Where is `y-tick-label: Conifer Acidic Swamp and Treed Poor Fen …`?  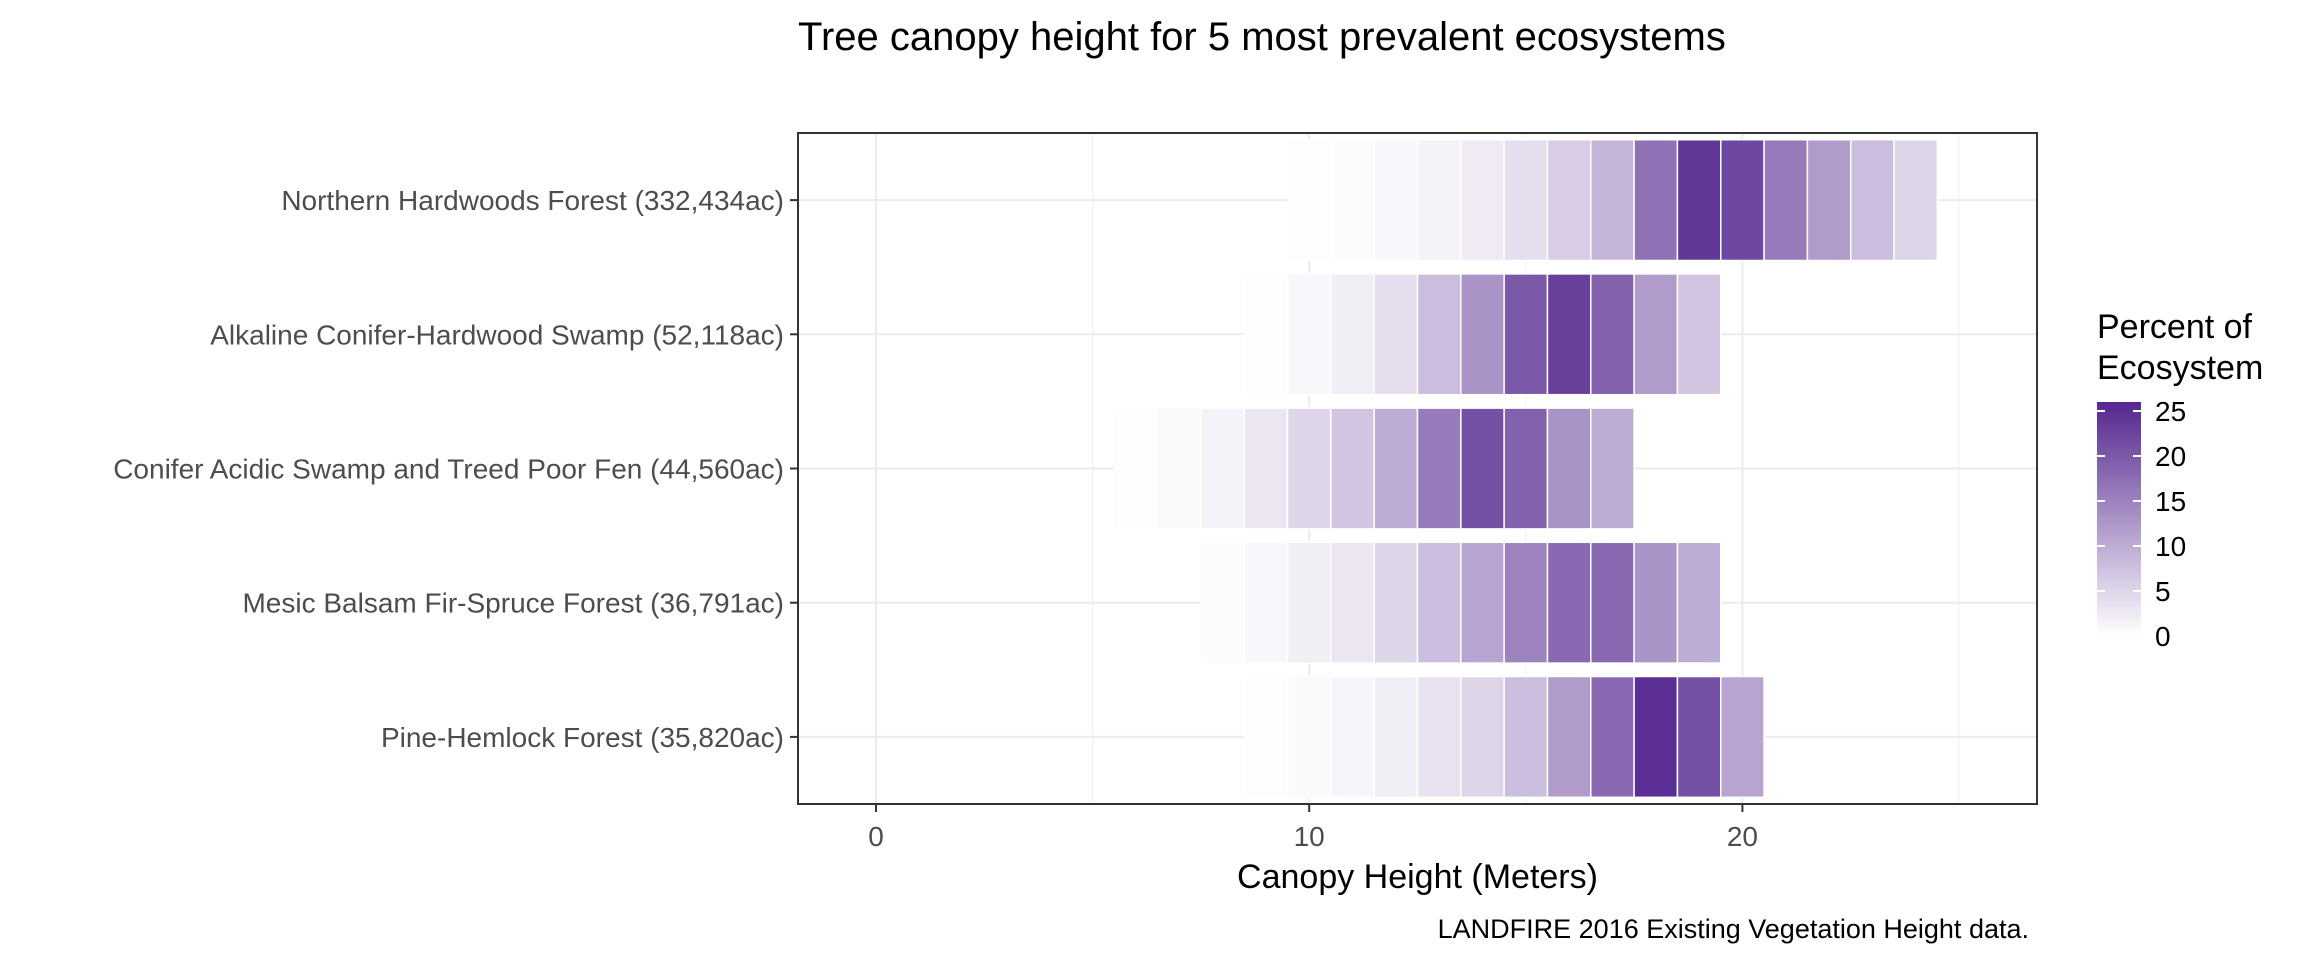 y-tick-label: Conifer Acidic Swamp and Treed Poor Fen … is located at coordinates (448, 469).